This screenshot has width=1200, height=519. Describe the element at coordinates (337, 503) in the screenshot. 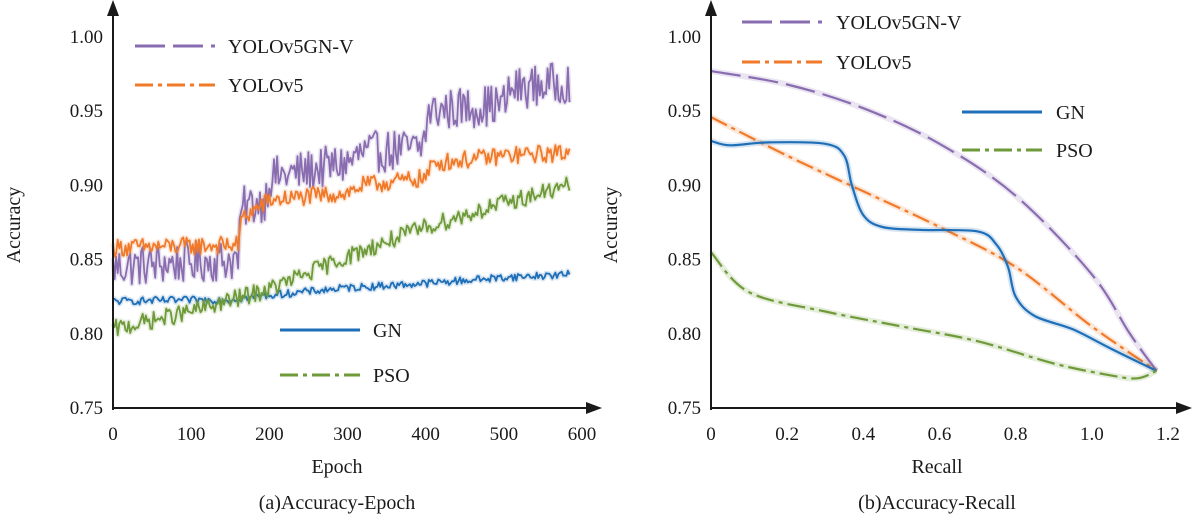

I see `panel-caption: (a)Accuracy-Epoch` at that location.